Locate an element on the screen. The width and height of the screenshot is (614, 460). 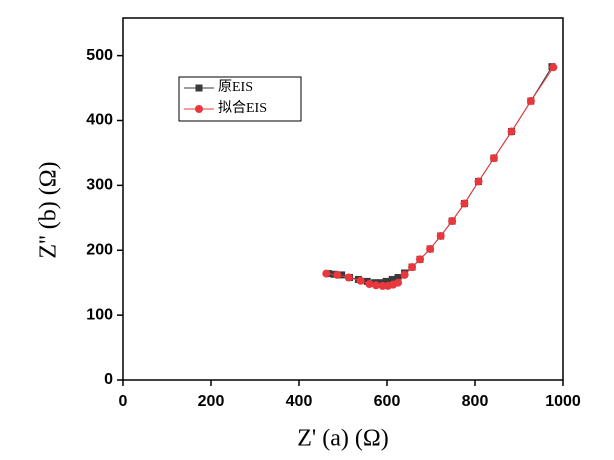
y-tick-label: 0 is located at coordinates (108, 379).